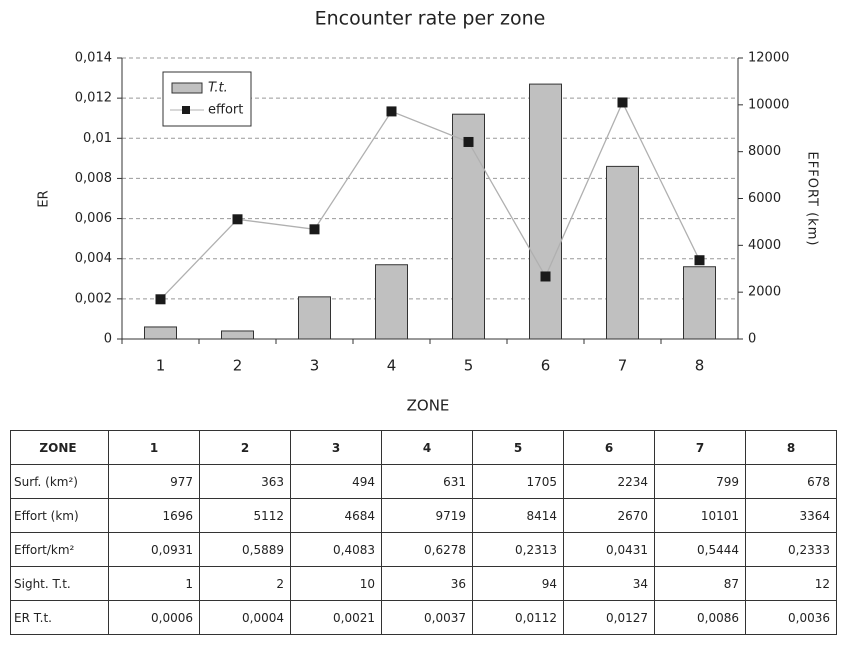 The height and width of the screenshot is (646, 842). What do you see at coordinates (764, 198) in the screenshot?
I see `y2-tick-label: 6000` at bounding box center [764, 198].